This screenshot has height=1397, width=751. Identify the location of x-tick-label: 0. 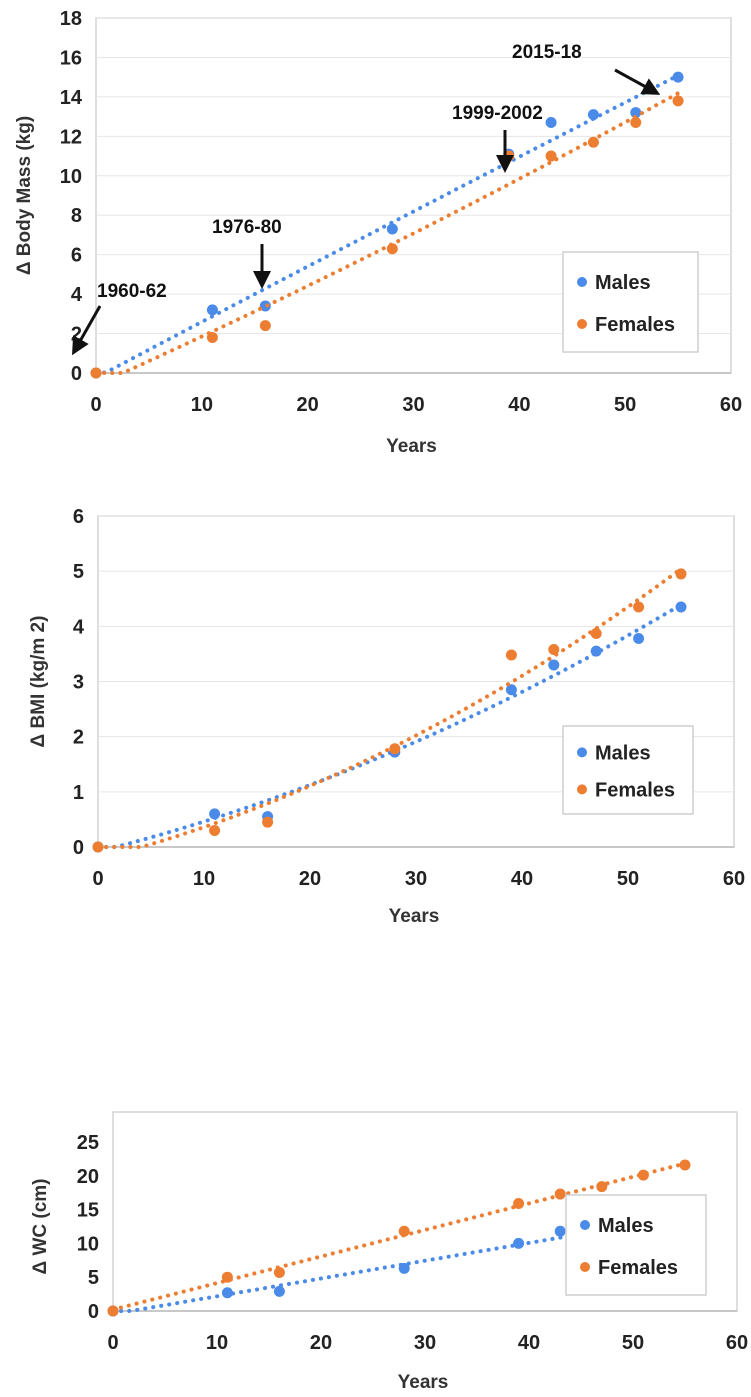
(97, 879).